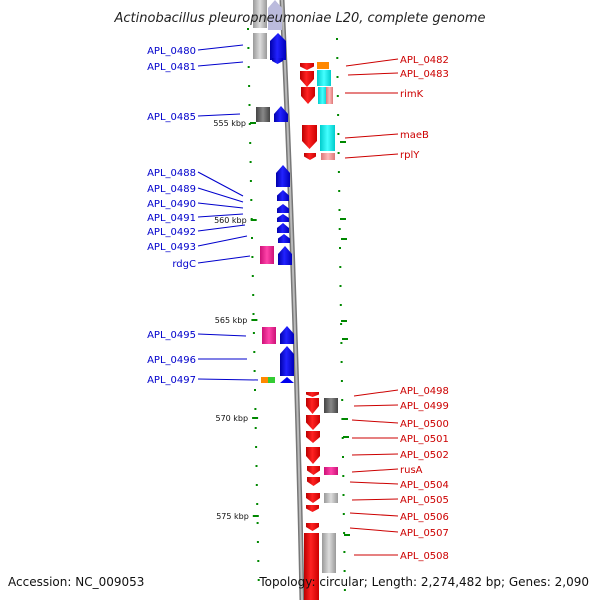  Describe the element at coordinates (271, 380) in the screenshot. I see `gene-feature-green` at that location.